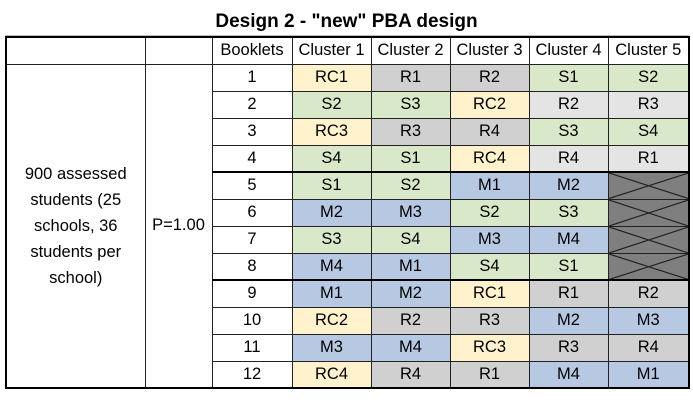 The width and height of the screenshot is (693, 404). What do you see at coordinates (348, 266) in the screenshot?
I see `table-row: 8 M4 M1 S4 S1` at bounding box center [348, 266].